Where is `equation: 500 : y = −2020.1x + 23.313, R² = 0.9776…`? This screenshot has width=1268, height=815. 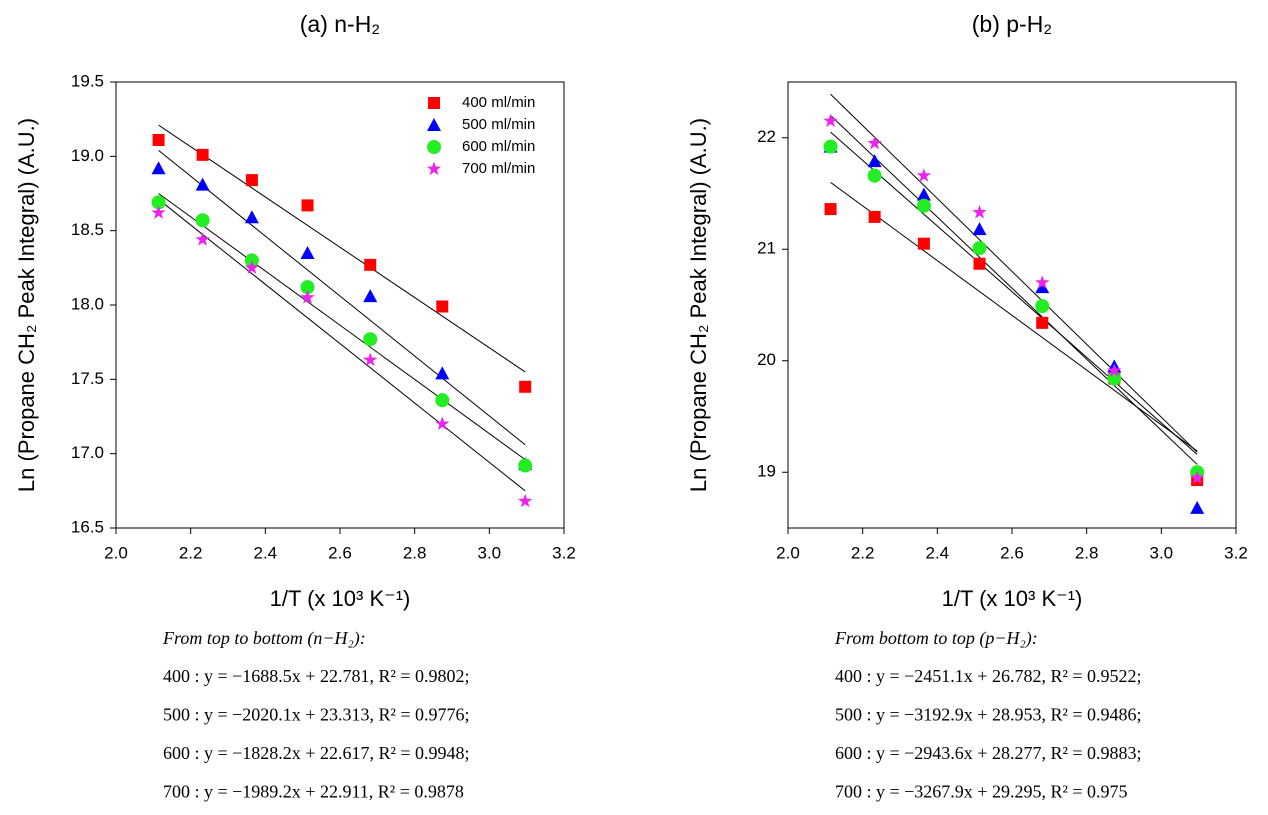
equation: 500 : y = −2020.1x + 23.313, R² = 0.9776… is located at coordinates (316, 715).